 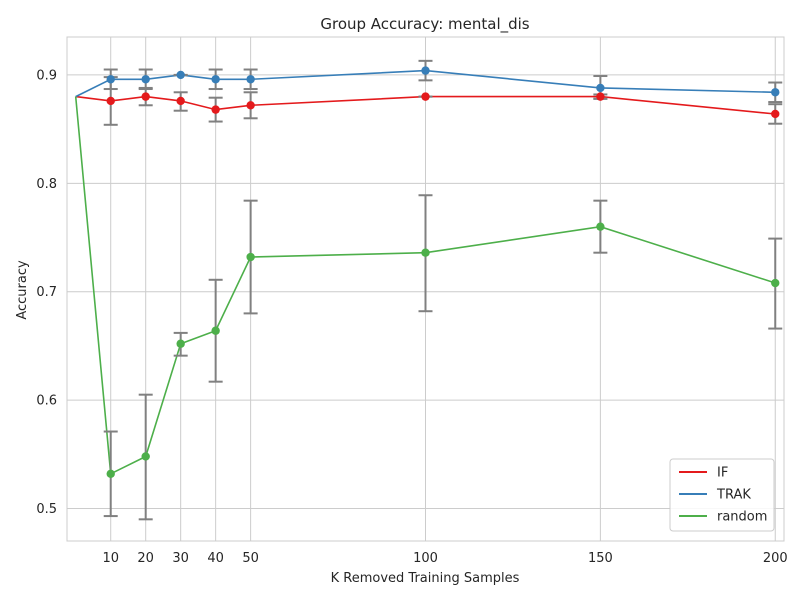 What do you see at coordinates (46, 184) in the screenshot?
I see `y-tick-label: 0.8` at bounding box center [46, 184].